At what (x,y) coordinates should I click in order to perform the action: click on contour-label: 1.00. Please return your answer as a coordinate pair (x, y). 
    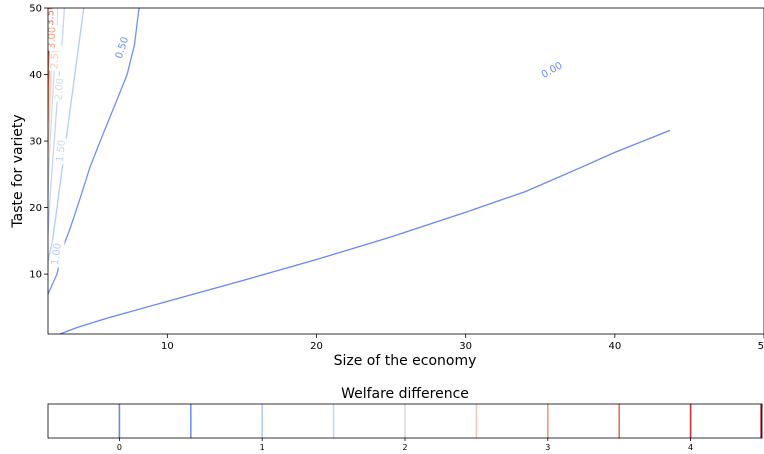
    Looking at the image, I should click on (57, 254).